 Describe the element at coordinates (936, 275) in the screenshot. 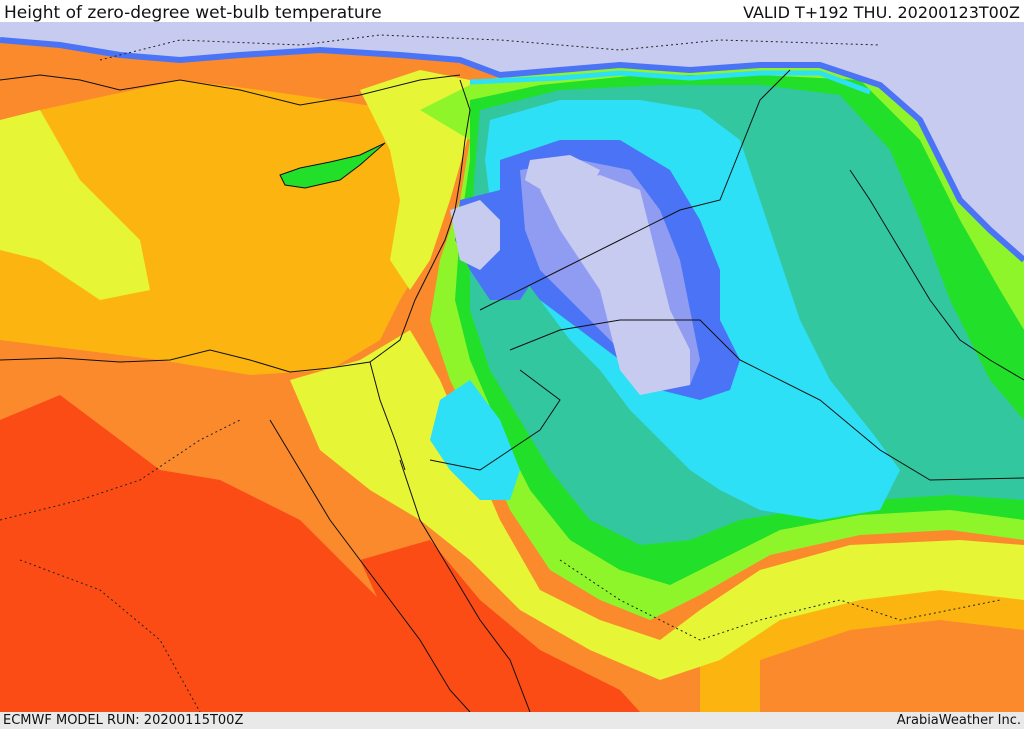

I see `coastline-gulf` at that location.